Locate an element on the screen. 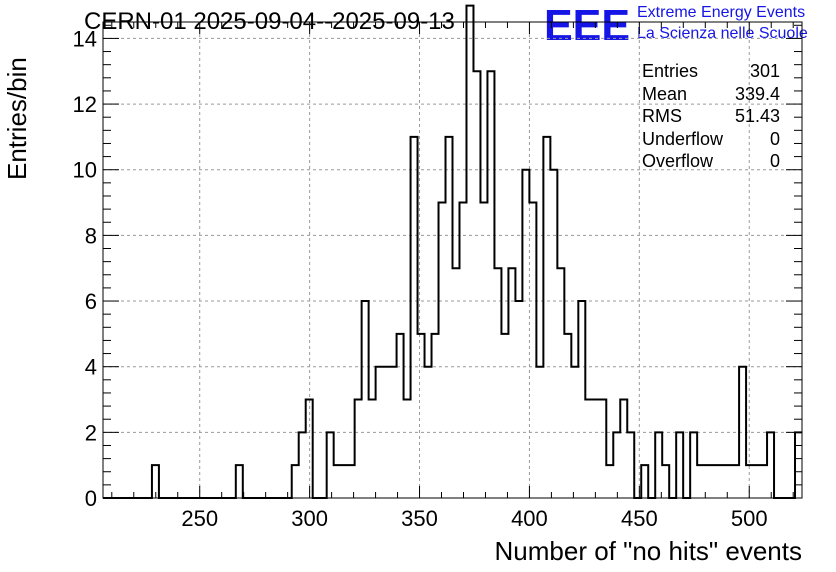  x-tick-label: 450 is located at coordinates (639, 518).